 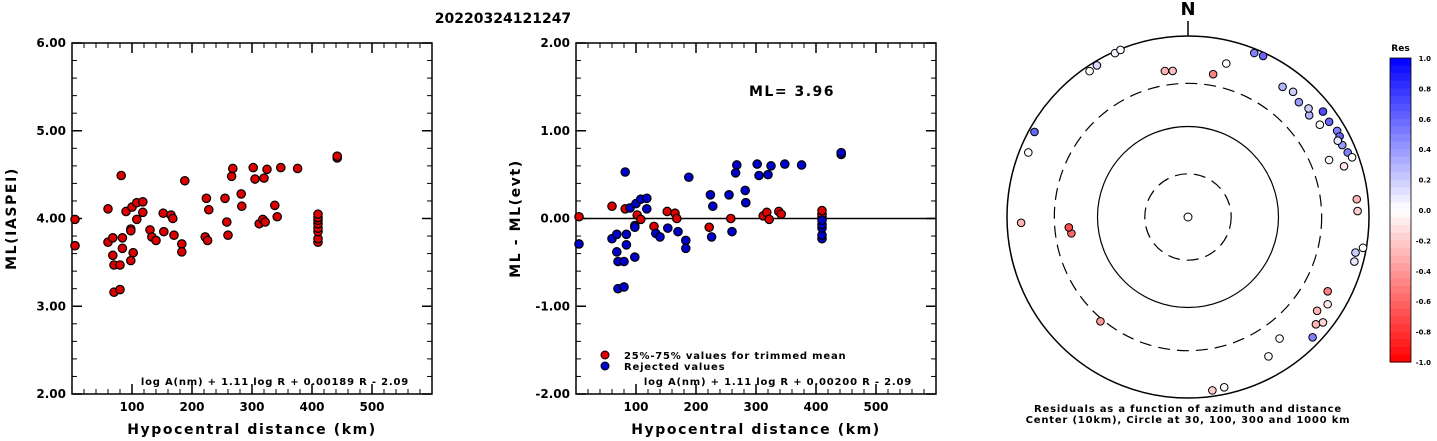 I want to click on colorbar-tick-label: -0.4, so click(x=1423, y=272).